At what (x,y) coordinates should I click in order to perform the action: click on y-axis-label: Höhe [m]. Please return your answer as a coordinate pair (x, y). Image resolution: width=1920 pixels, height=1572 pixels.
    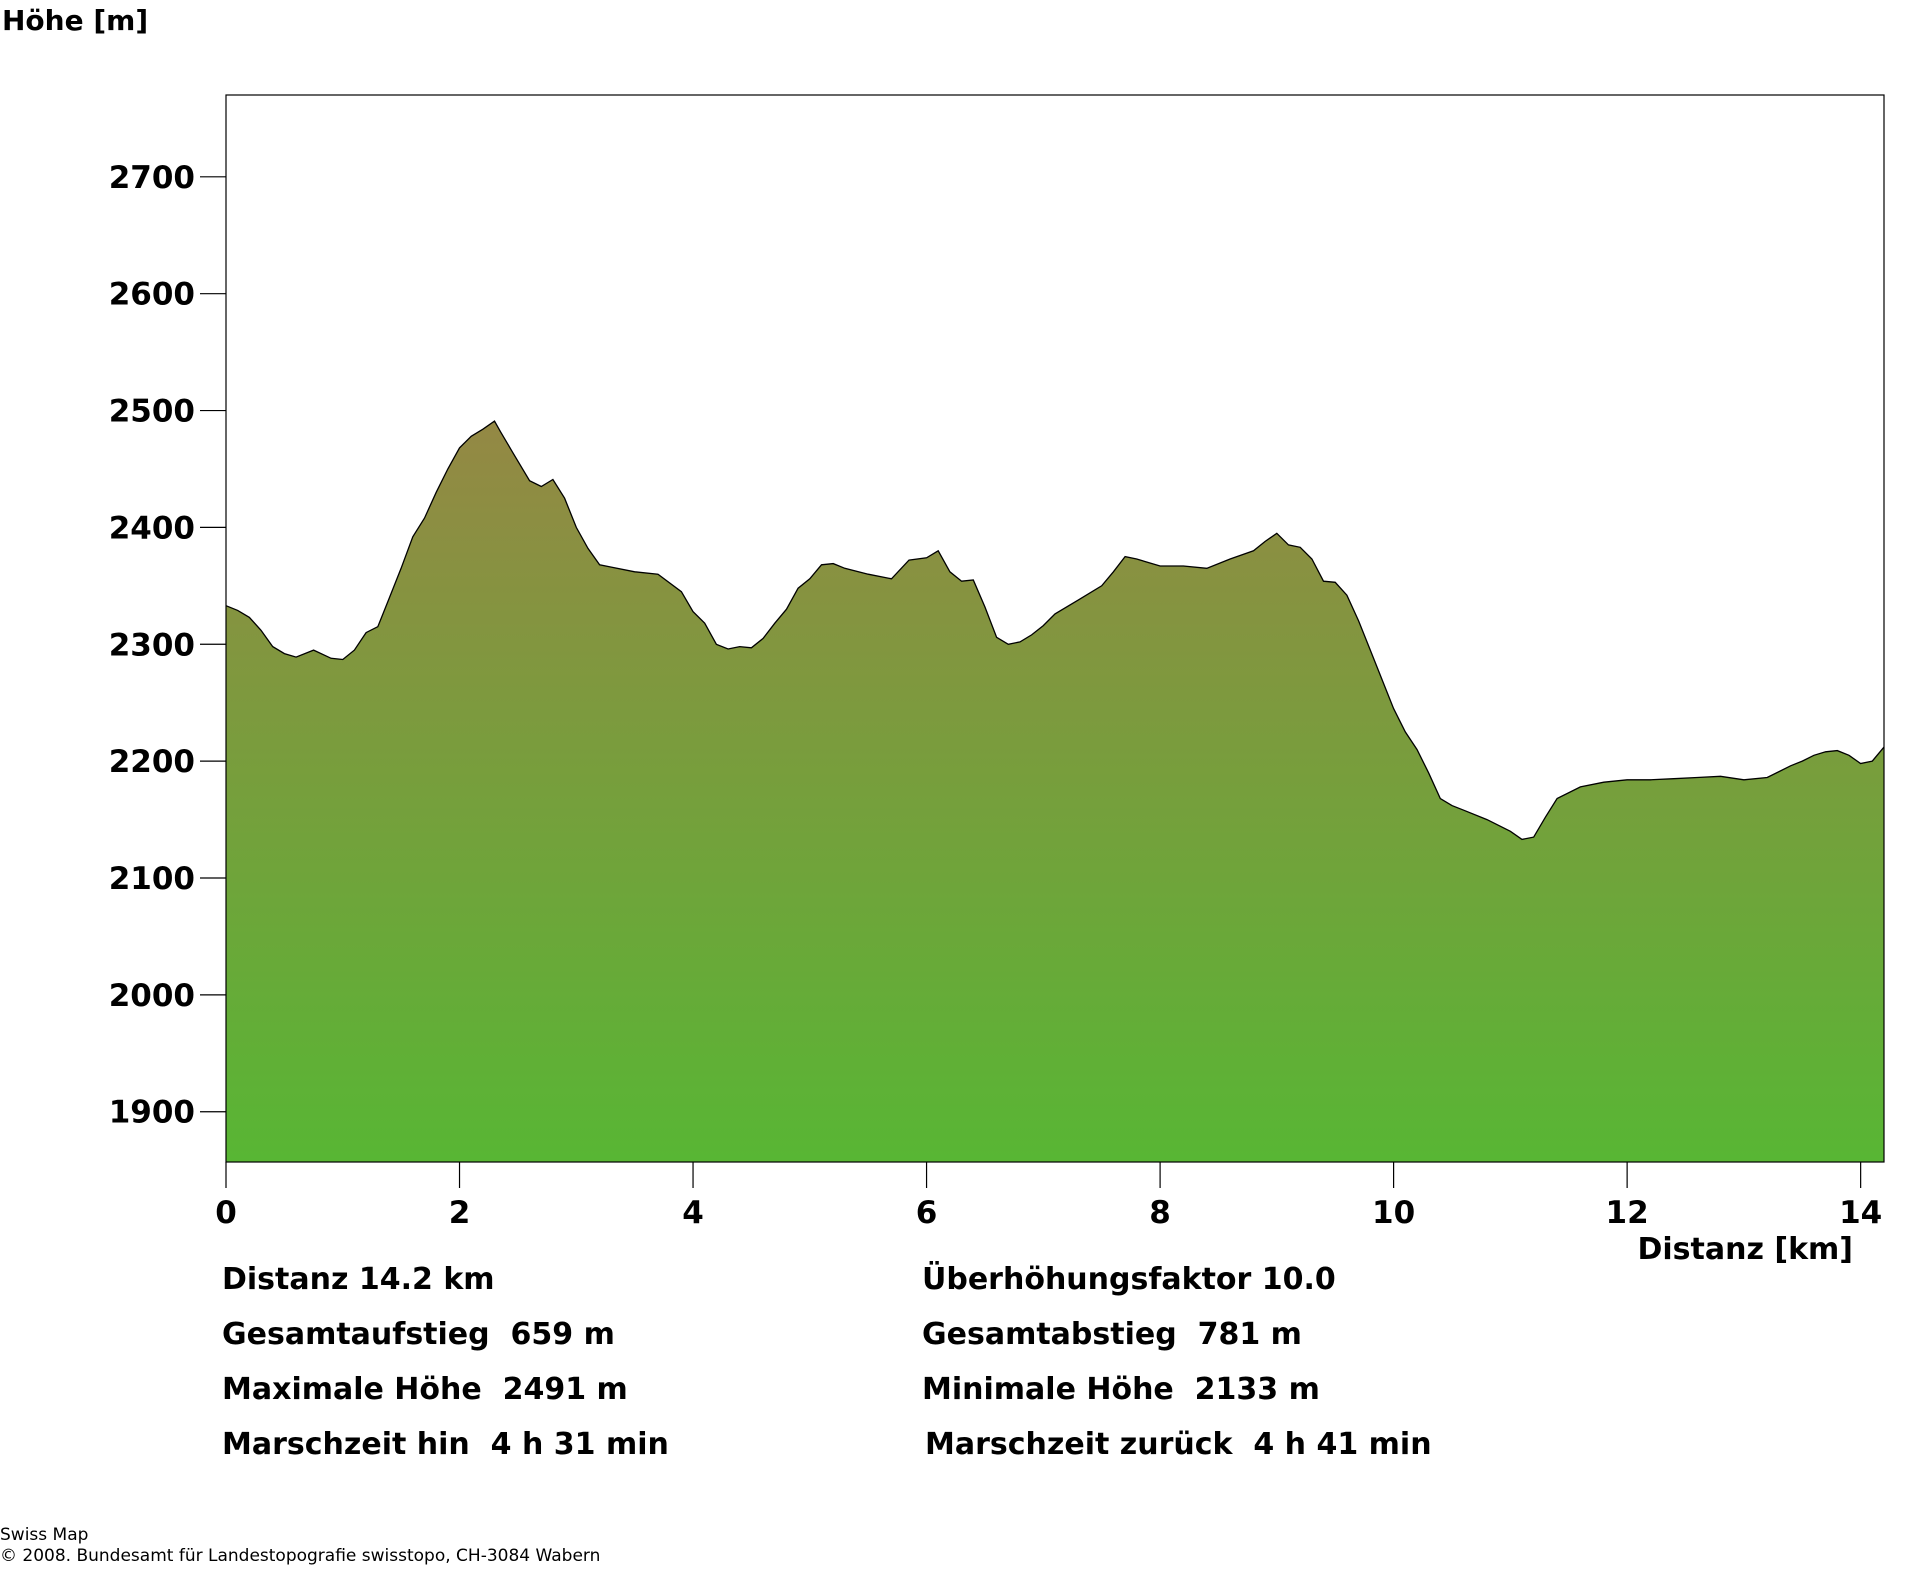
    Looking at the image, I should click on (75, 20).